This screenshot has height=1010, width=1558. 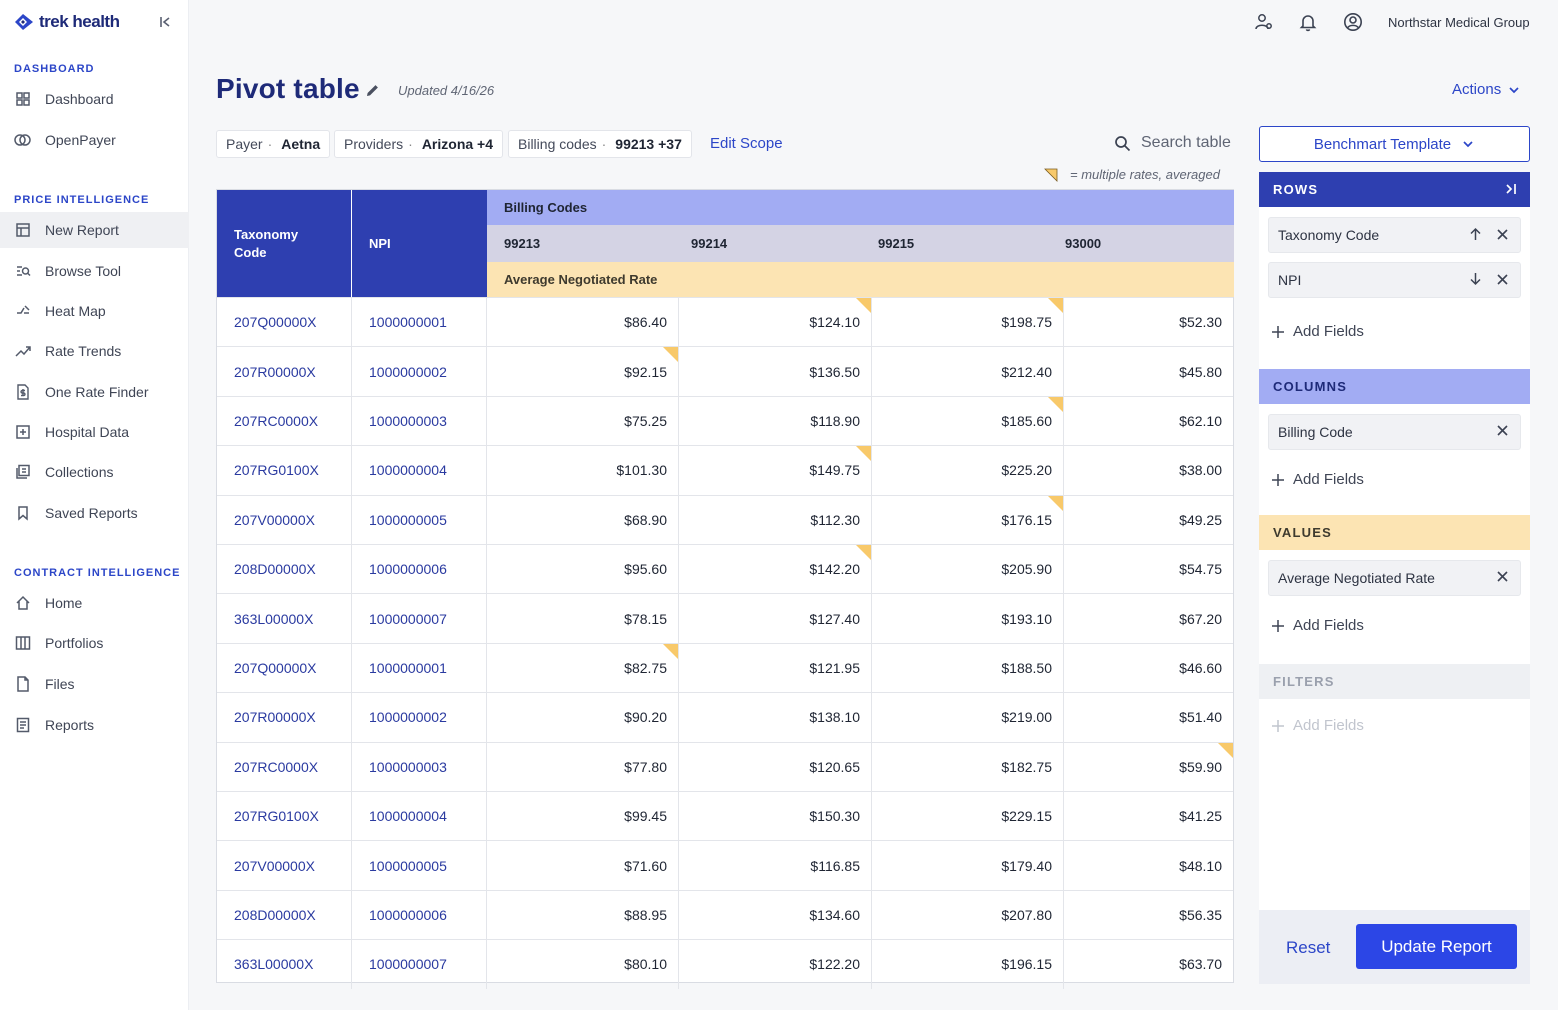 I want to click on rate-cell: $120.65, so click(x=775, y=766).